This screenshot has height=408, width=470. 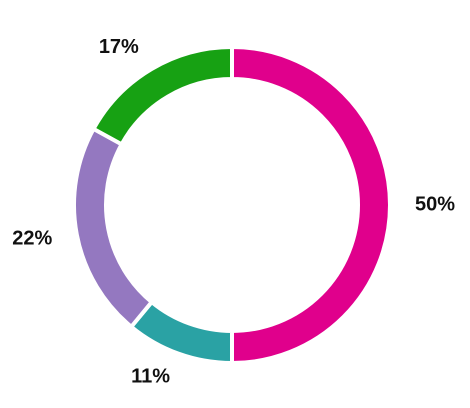 I want to click on donut-slice-label-3: 22%, so click(x=32, y=239).